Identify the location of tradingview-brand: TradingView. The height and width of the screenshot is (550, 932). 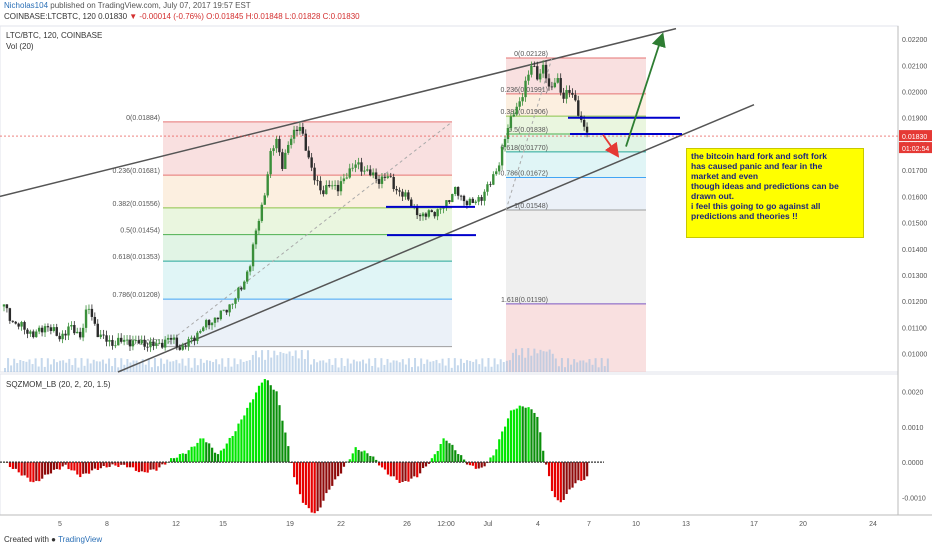
(80, 539).